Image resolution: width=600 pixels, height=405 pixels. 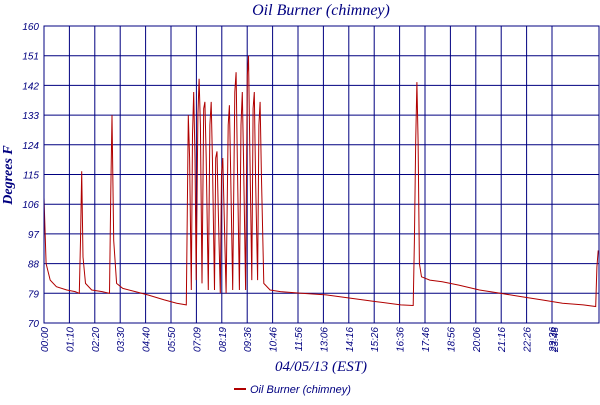 What do you see at coordinates (147, 339) in the screenshot?
I see `x-tick-label: 04:40` at bounding box center [147, 339].